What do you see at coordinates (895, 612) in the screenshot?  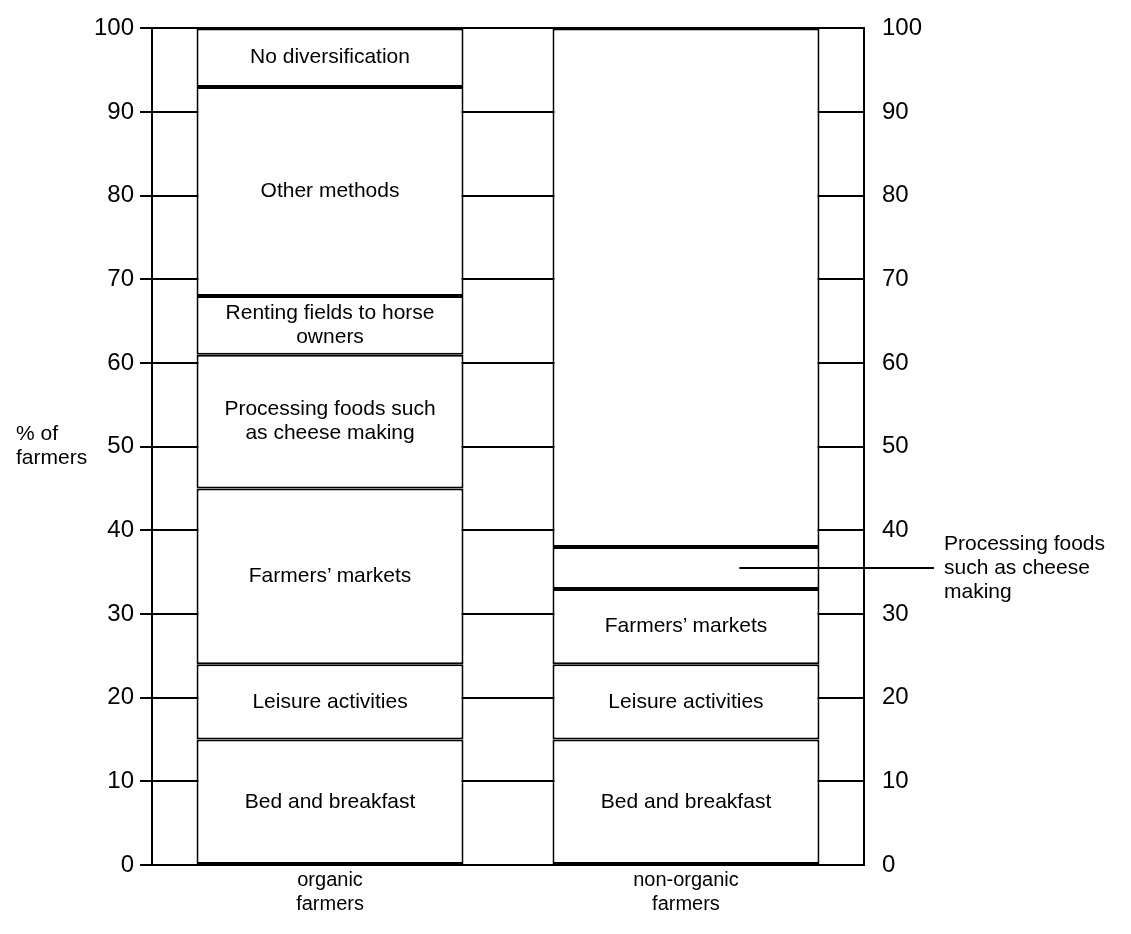 I see `y2-tick-label: 30` at bounding box center [895, 612].